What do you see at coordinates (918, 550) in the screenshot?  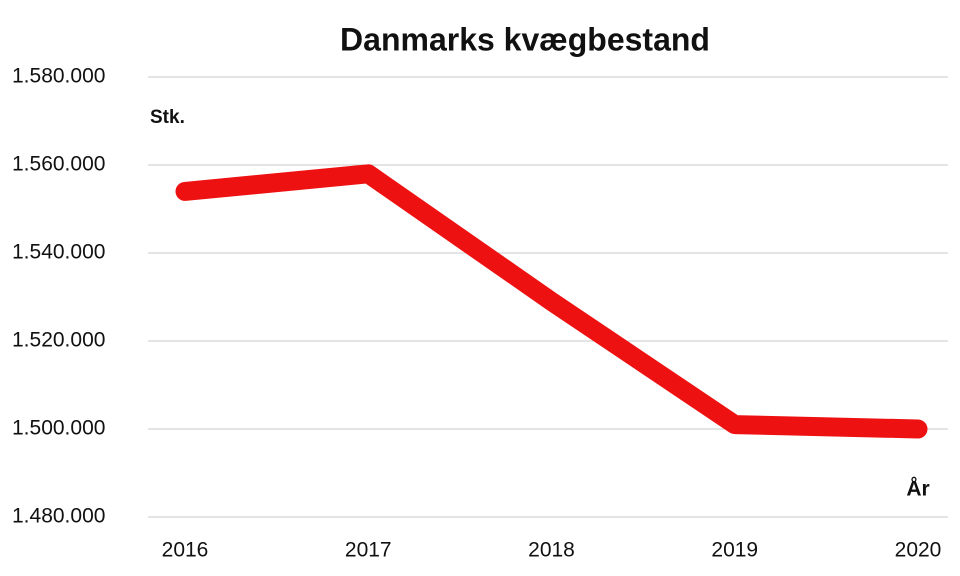 I see `x-tick-label: 2020` at bounding box center [918, 550].